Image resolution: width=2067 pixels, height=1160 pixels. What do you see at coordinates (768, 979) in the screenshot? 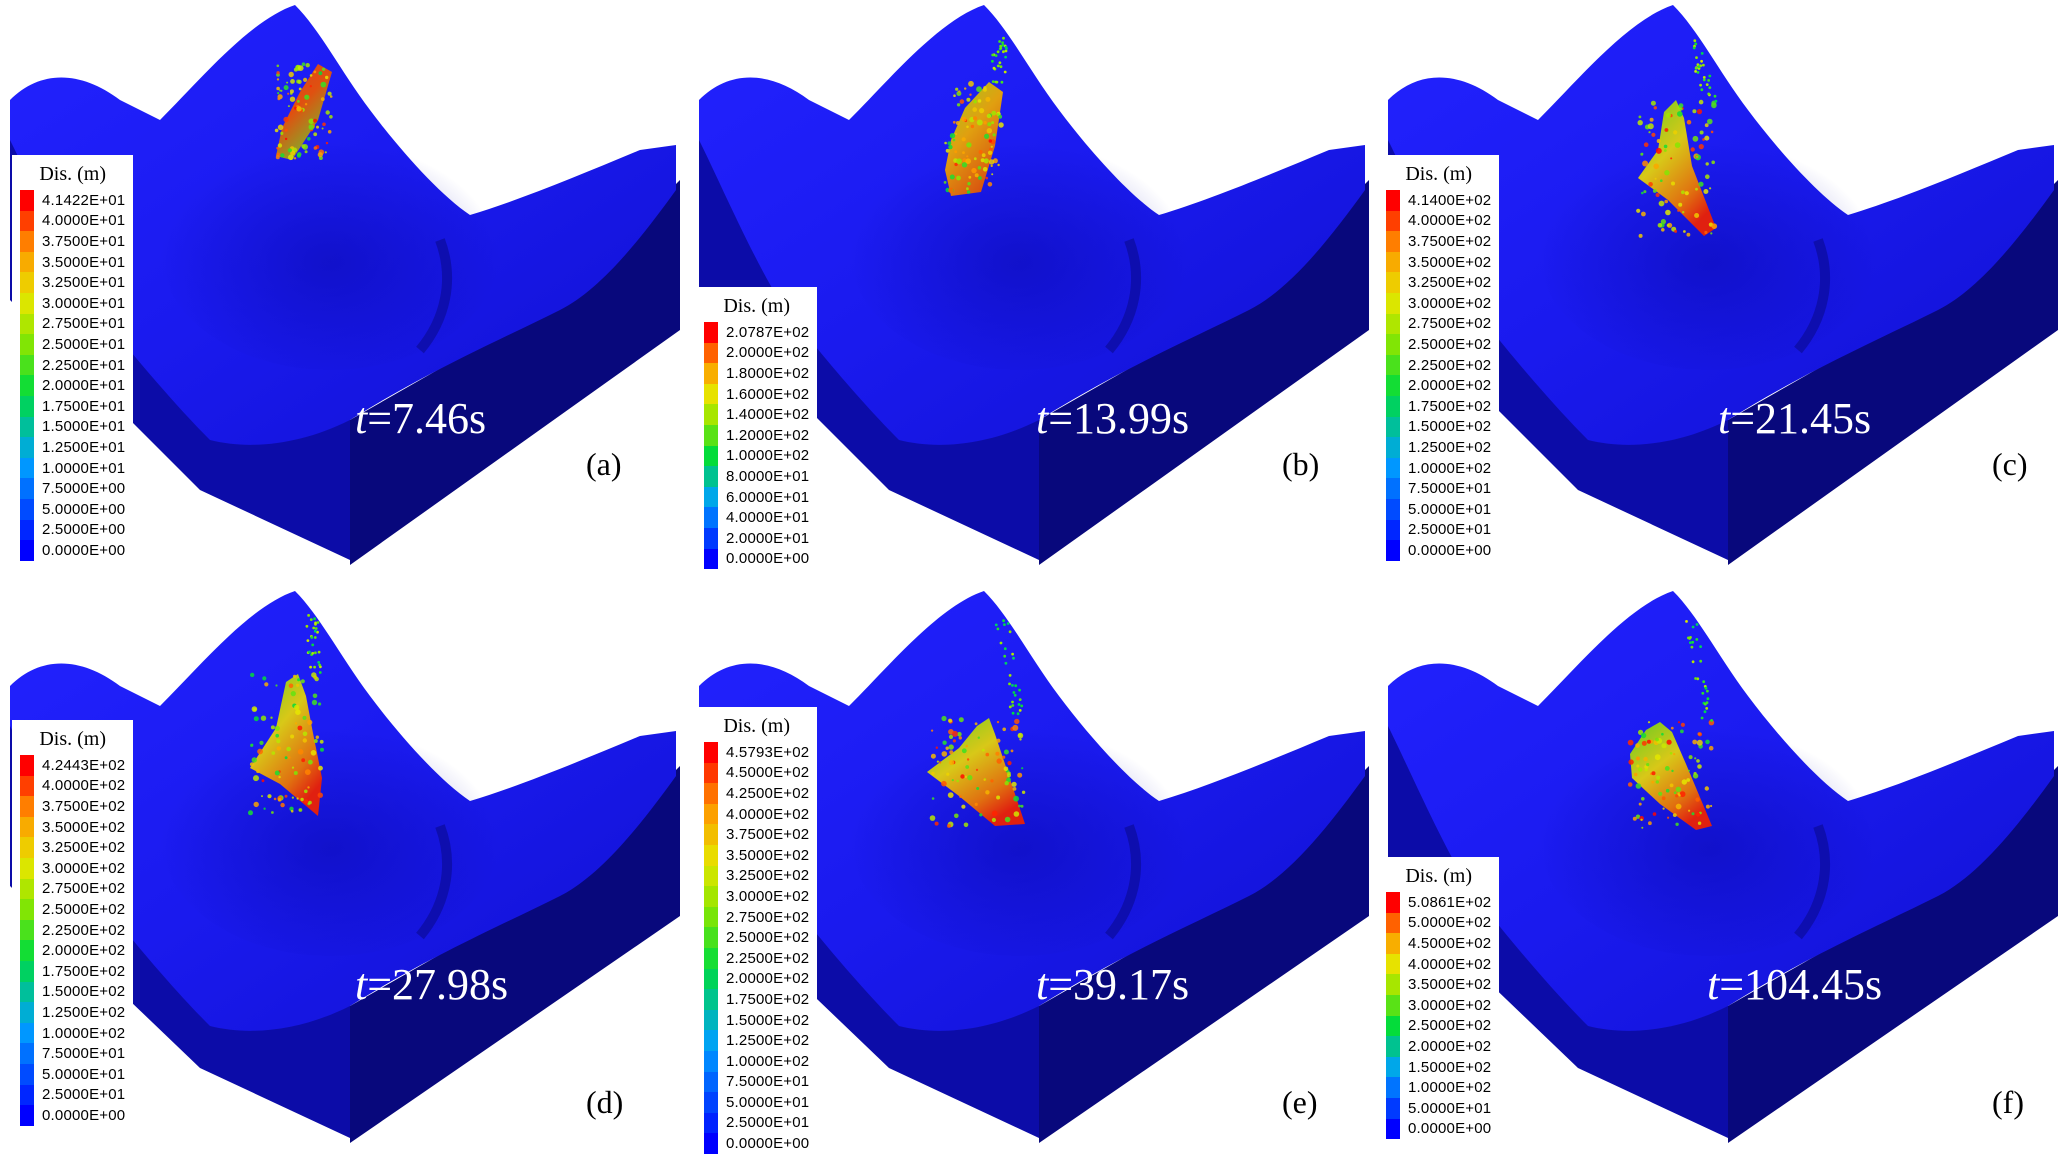
I see `legend-value: 2.0000E+02` at bounding box center [768, 979].